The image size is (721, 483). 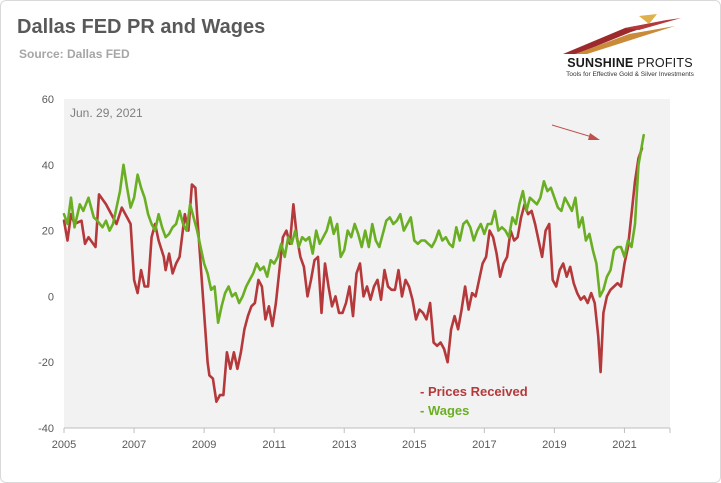 I want to click on x-tick-label: 2021, so click(x=624, y=445).